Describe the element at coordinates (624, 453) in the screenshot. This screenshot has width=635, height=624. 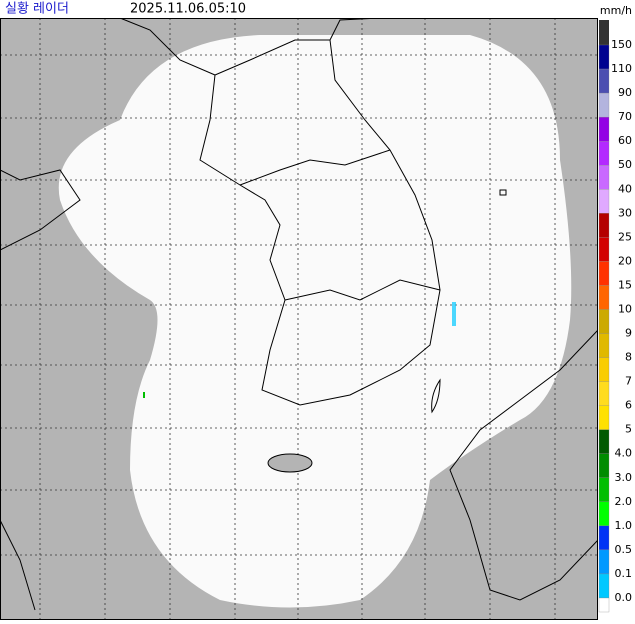
I see `legend-label: 4.0` at that location.